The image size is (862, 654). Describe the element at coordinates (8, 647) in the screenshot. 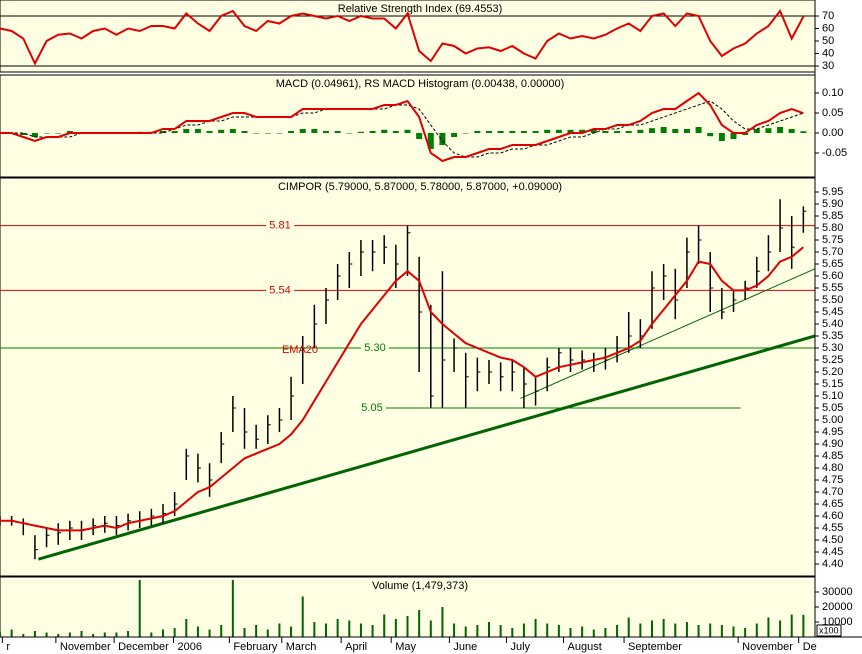

I see `x-tick-label: r` at that location.